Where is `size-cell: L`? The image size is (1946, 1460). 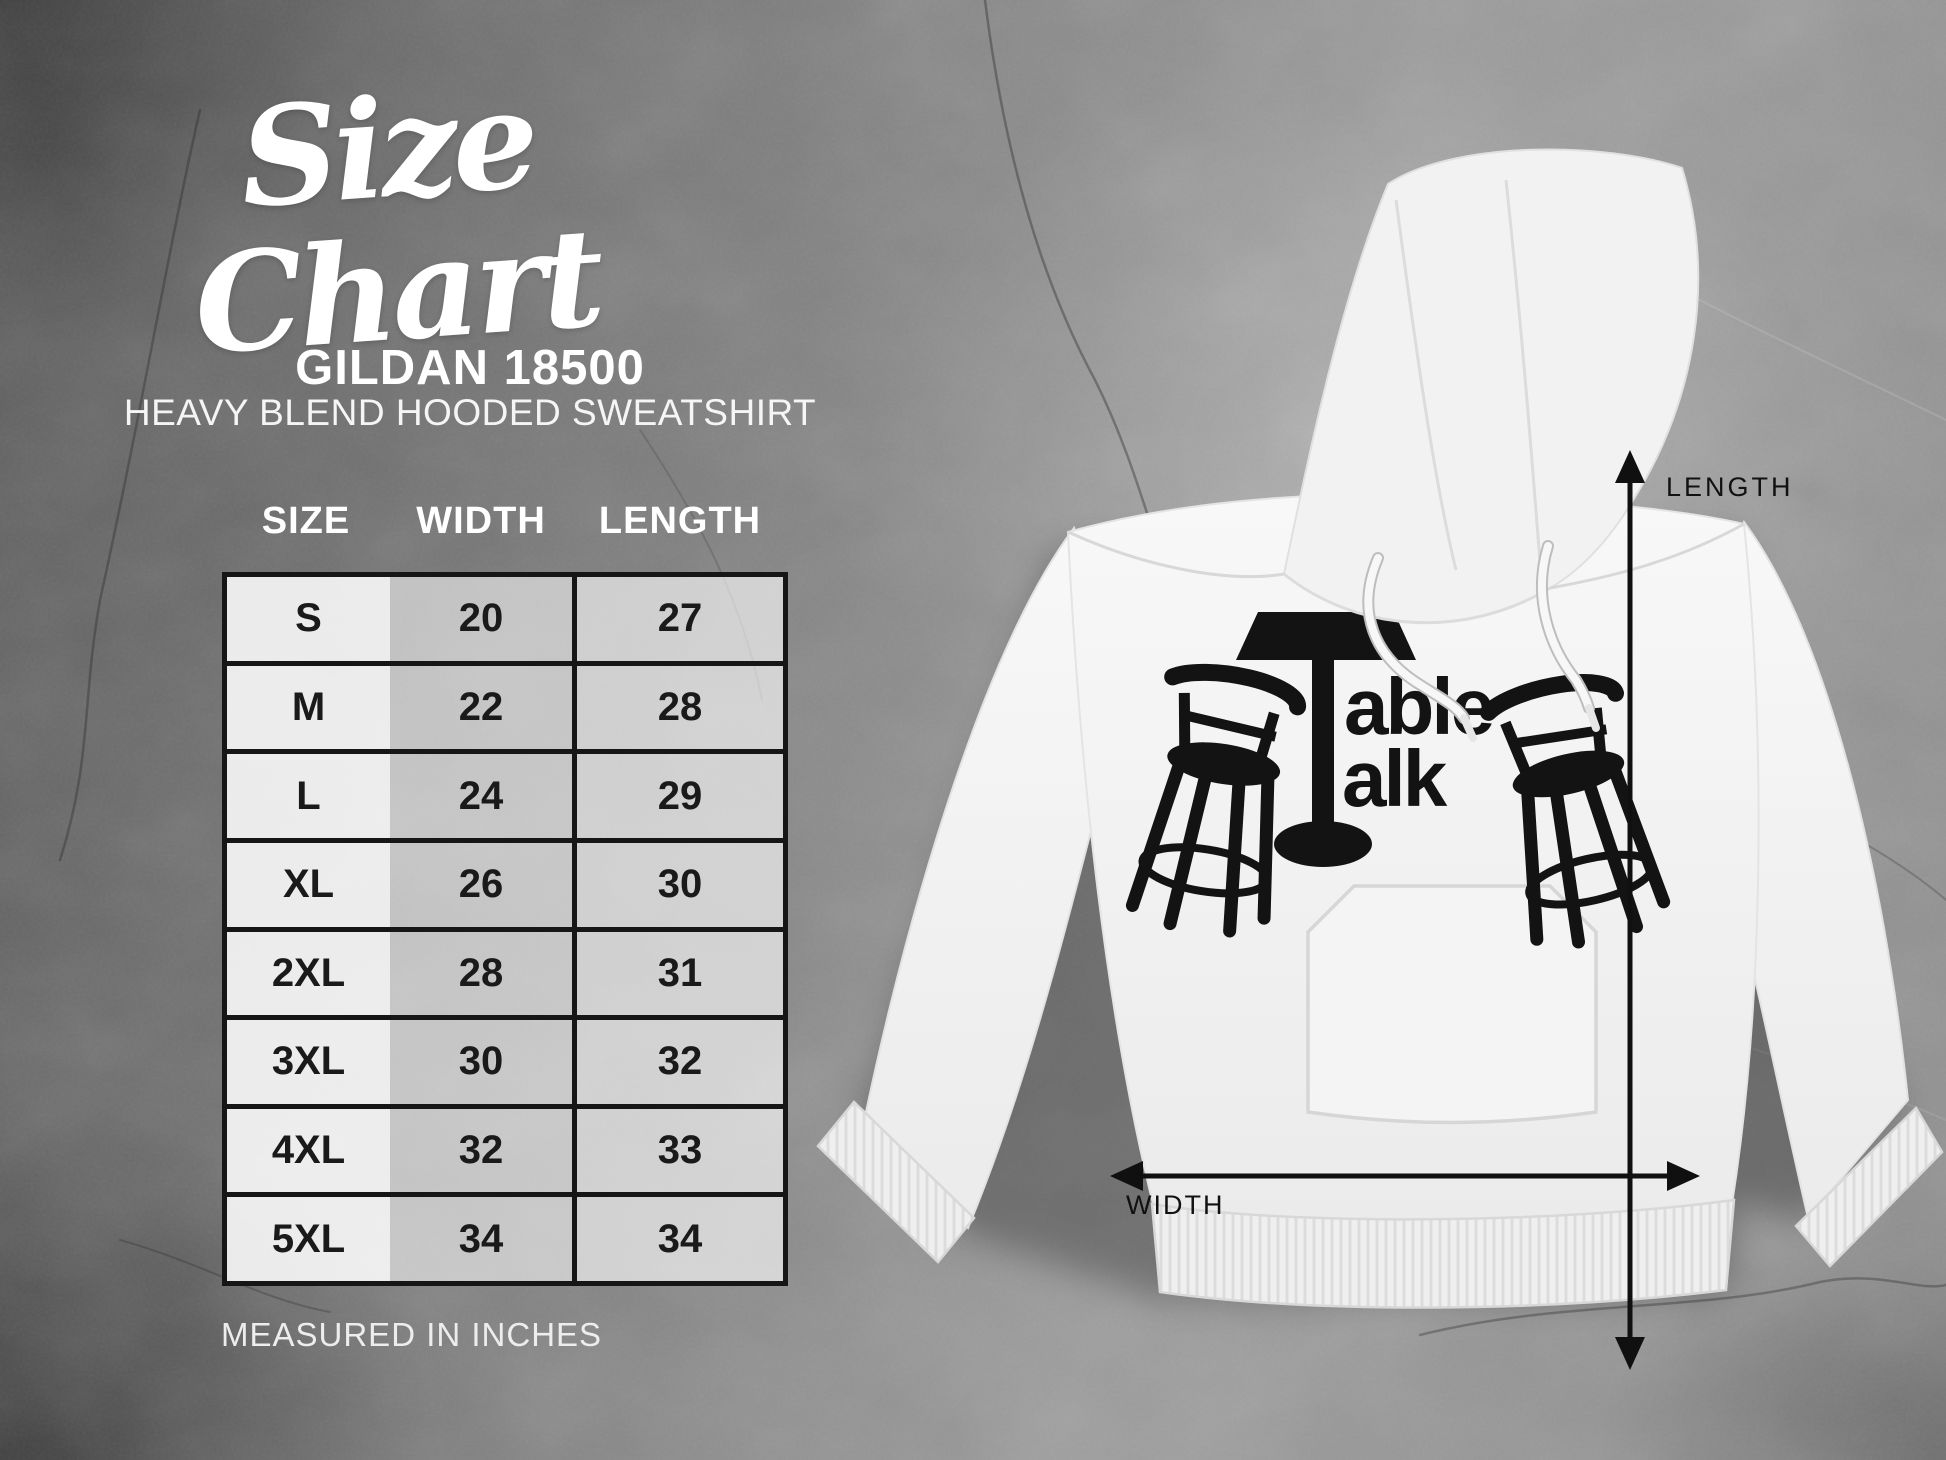
size-cell: L is located at coordinates (308, 796).